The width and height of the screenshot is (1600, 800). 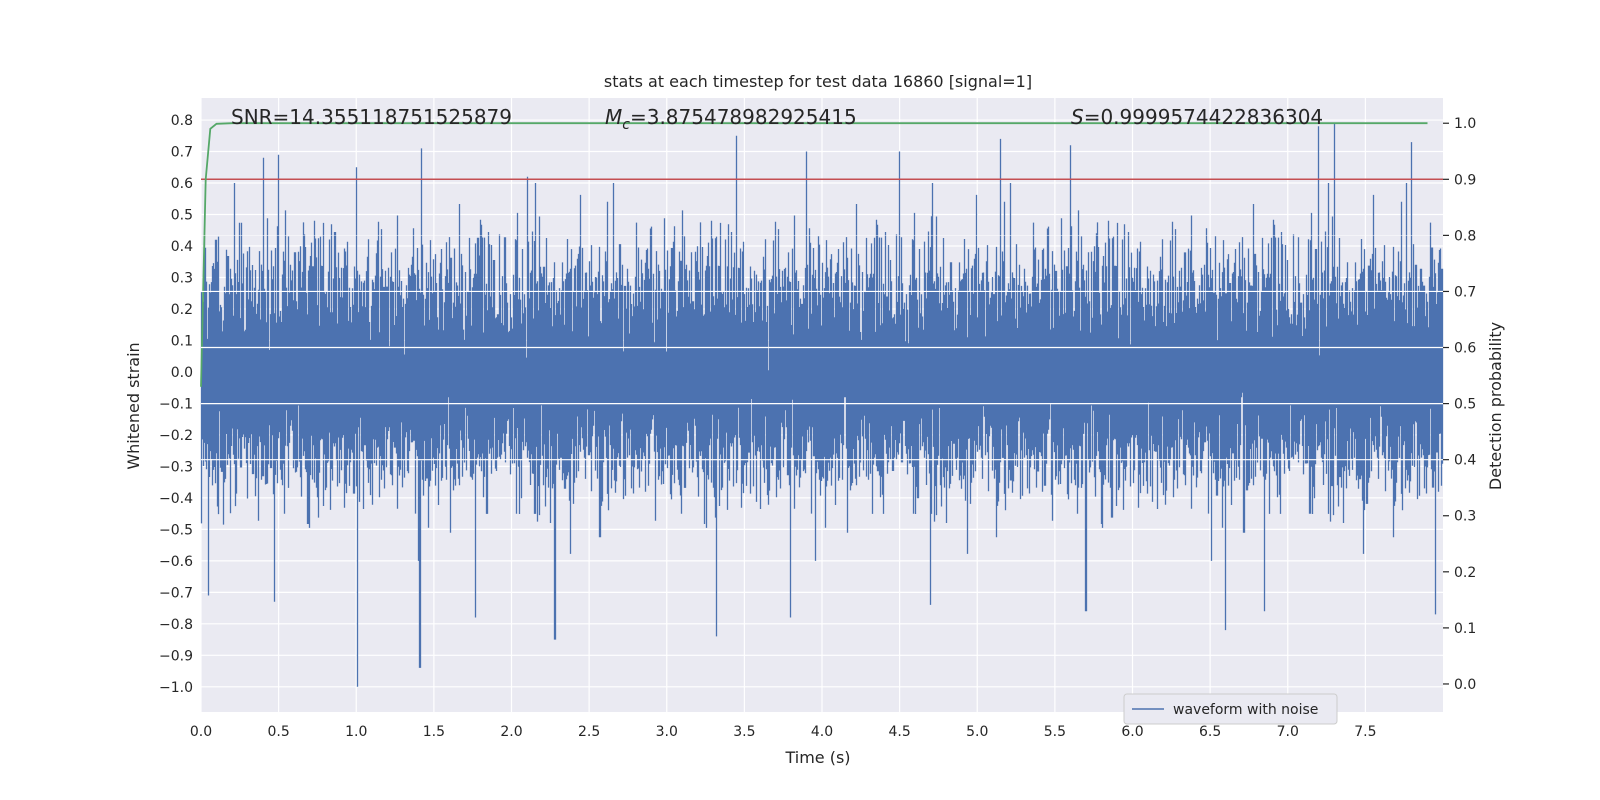 I want to click on mc-subscript: c, so click(x=626, y=125).